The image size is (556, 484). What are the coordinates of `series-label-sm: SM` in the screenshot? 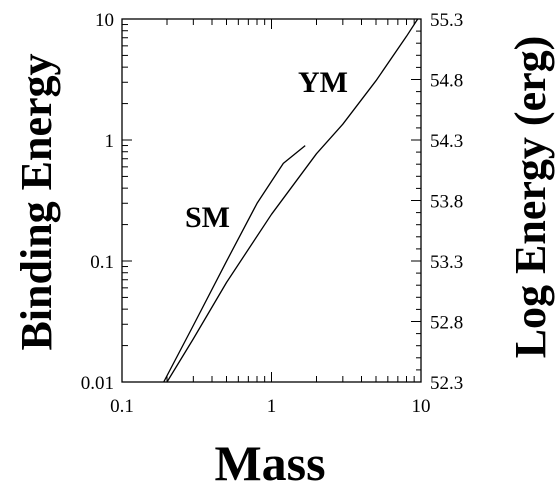 It's located at (207, 217).